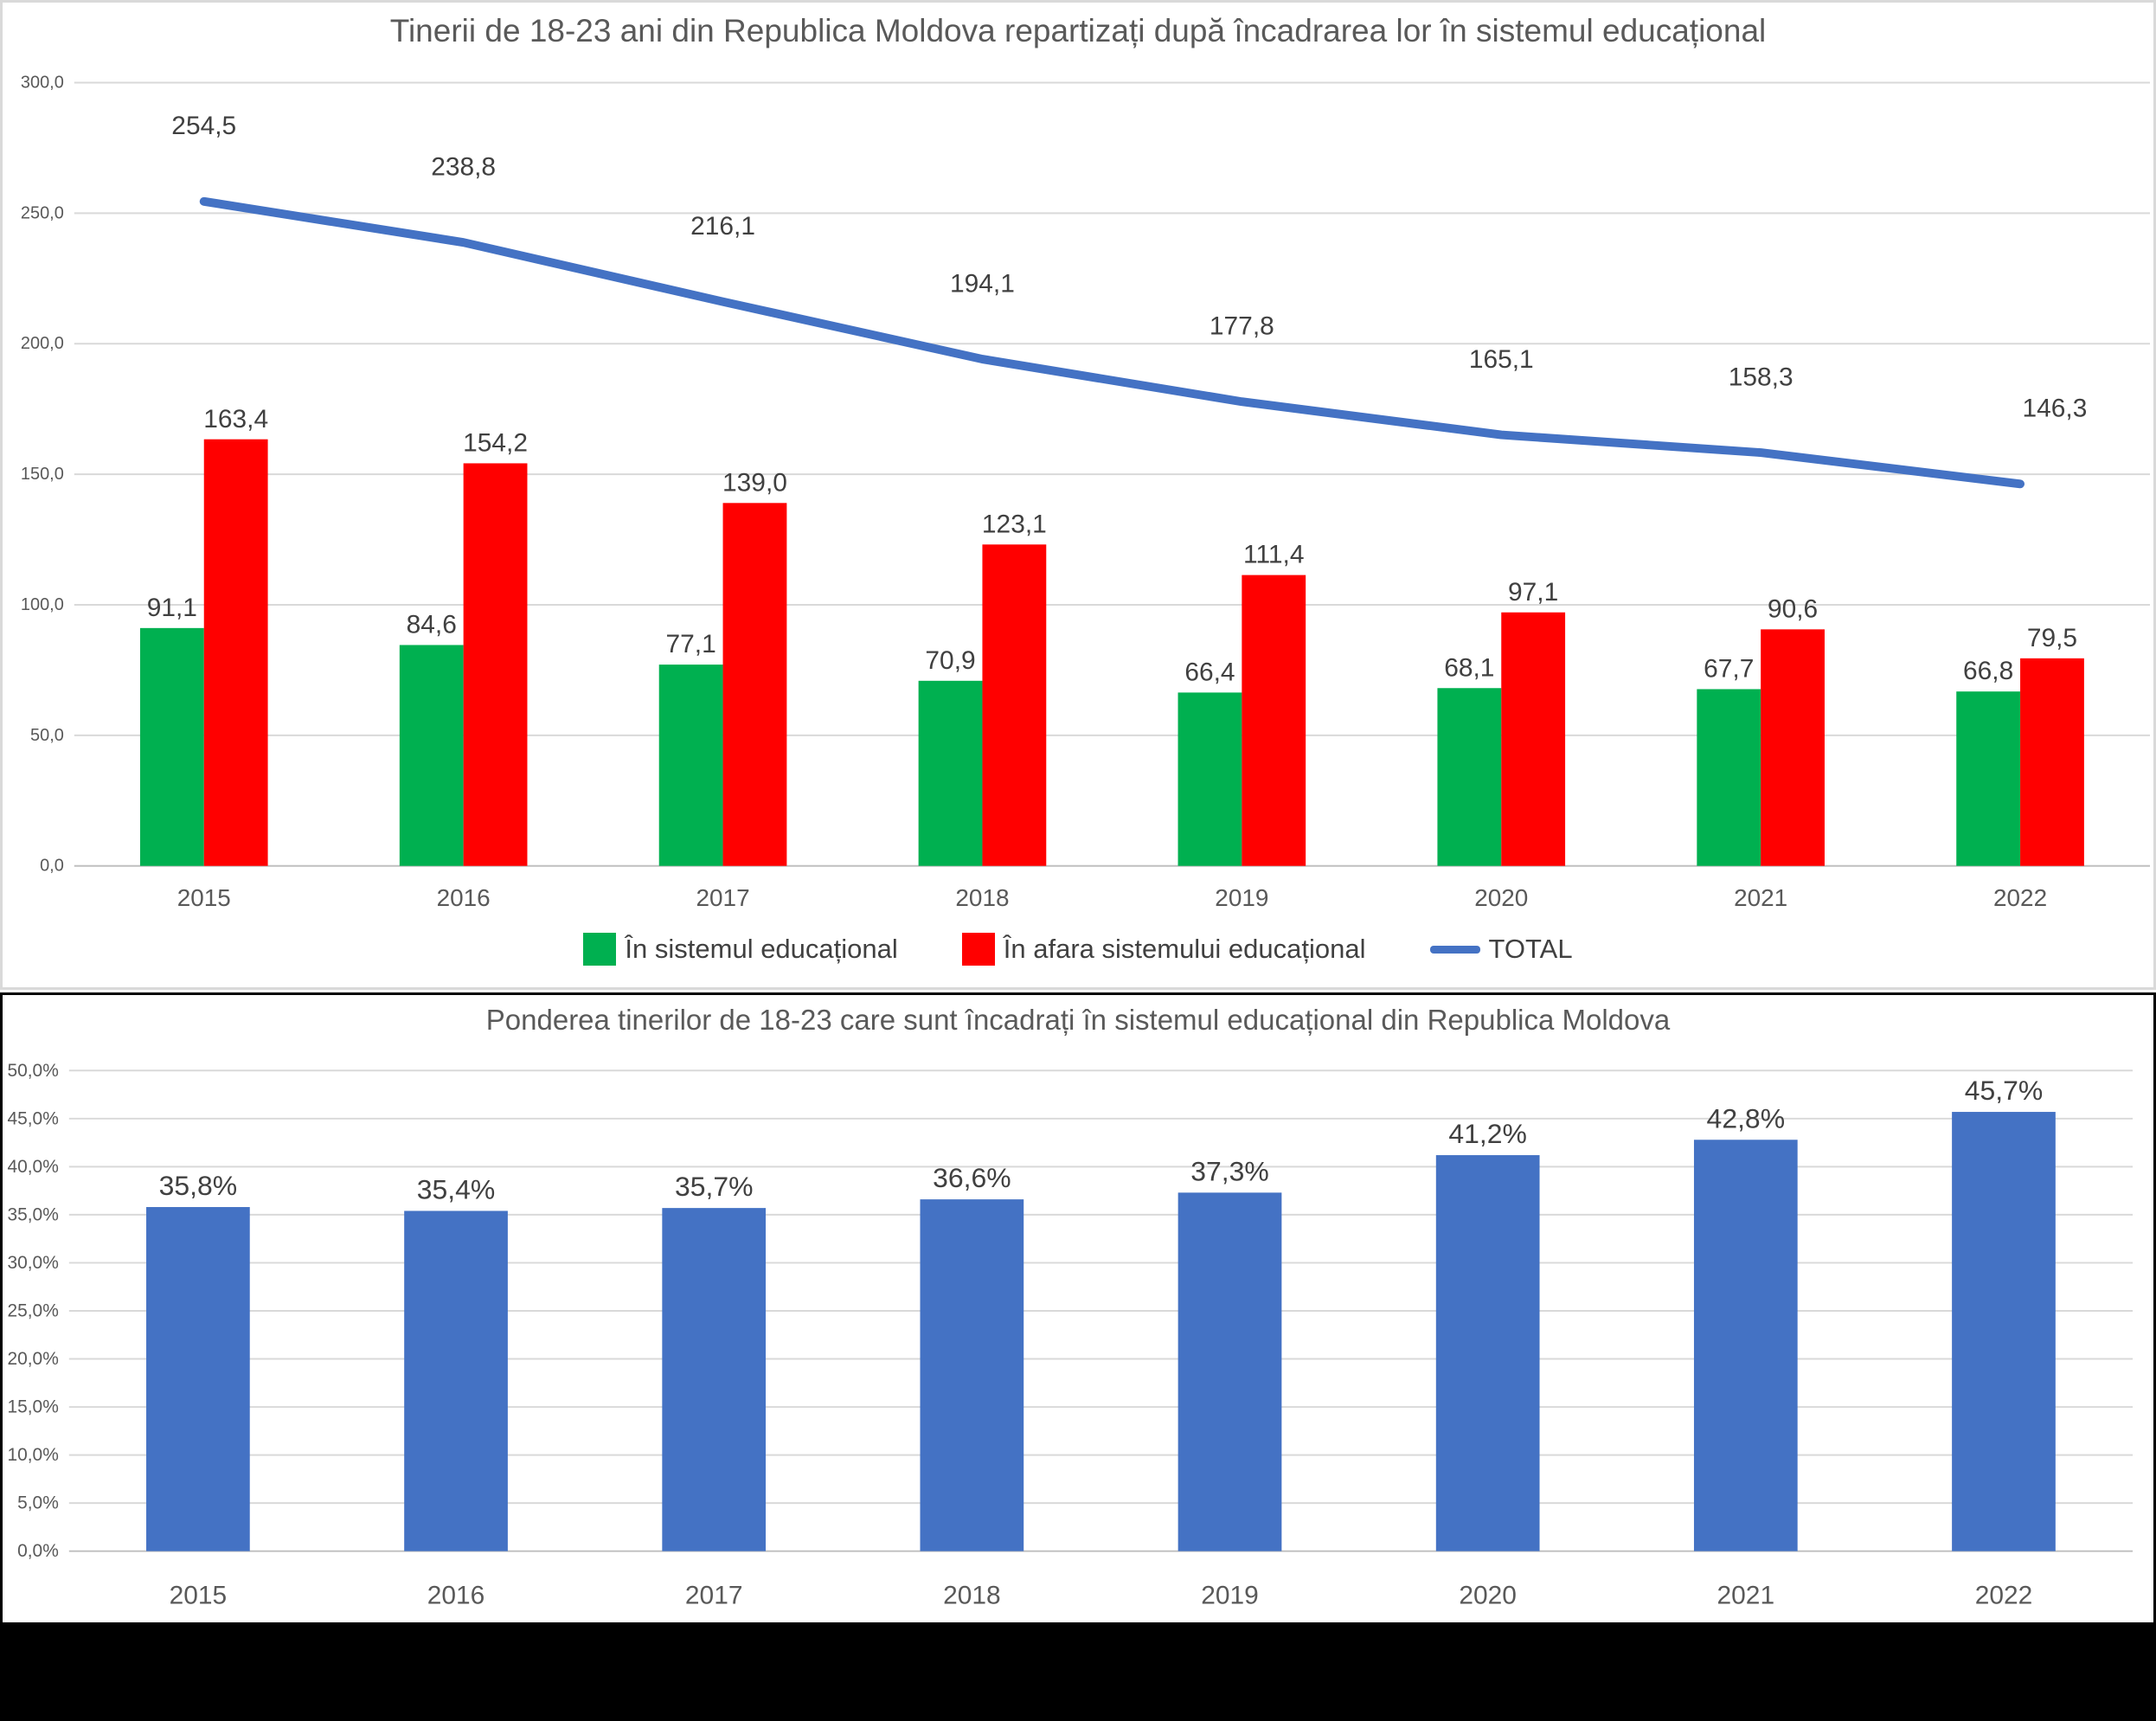  Describe the element at coordinates (1533, 593) in the screenshot. I see `bar-value-label: 97,1` at that location.